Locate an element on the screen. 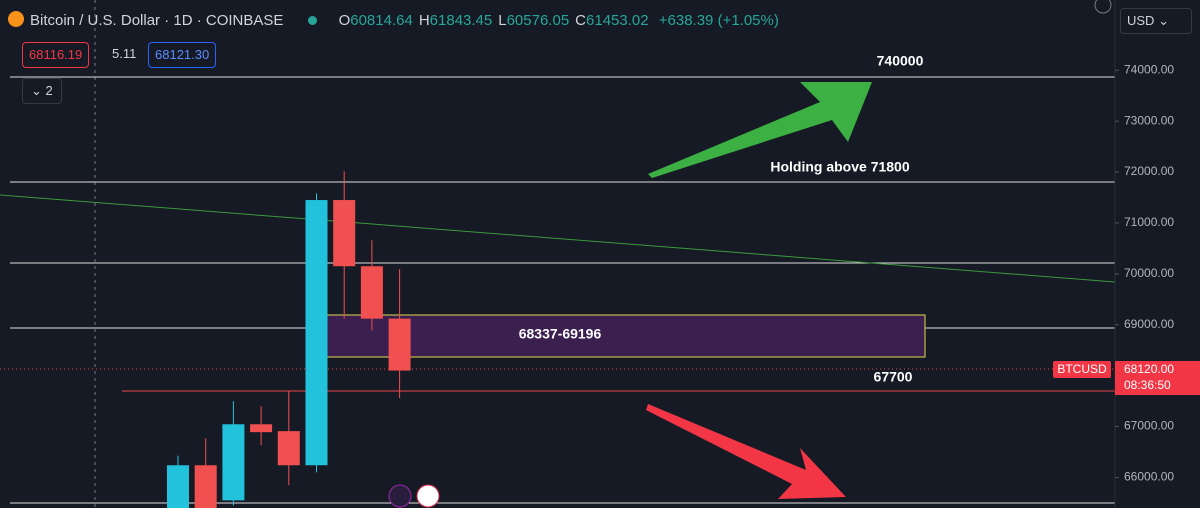  ohlc-key: L is located at coordinates (502, 20).